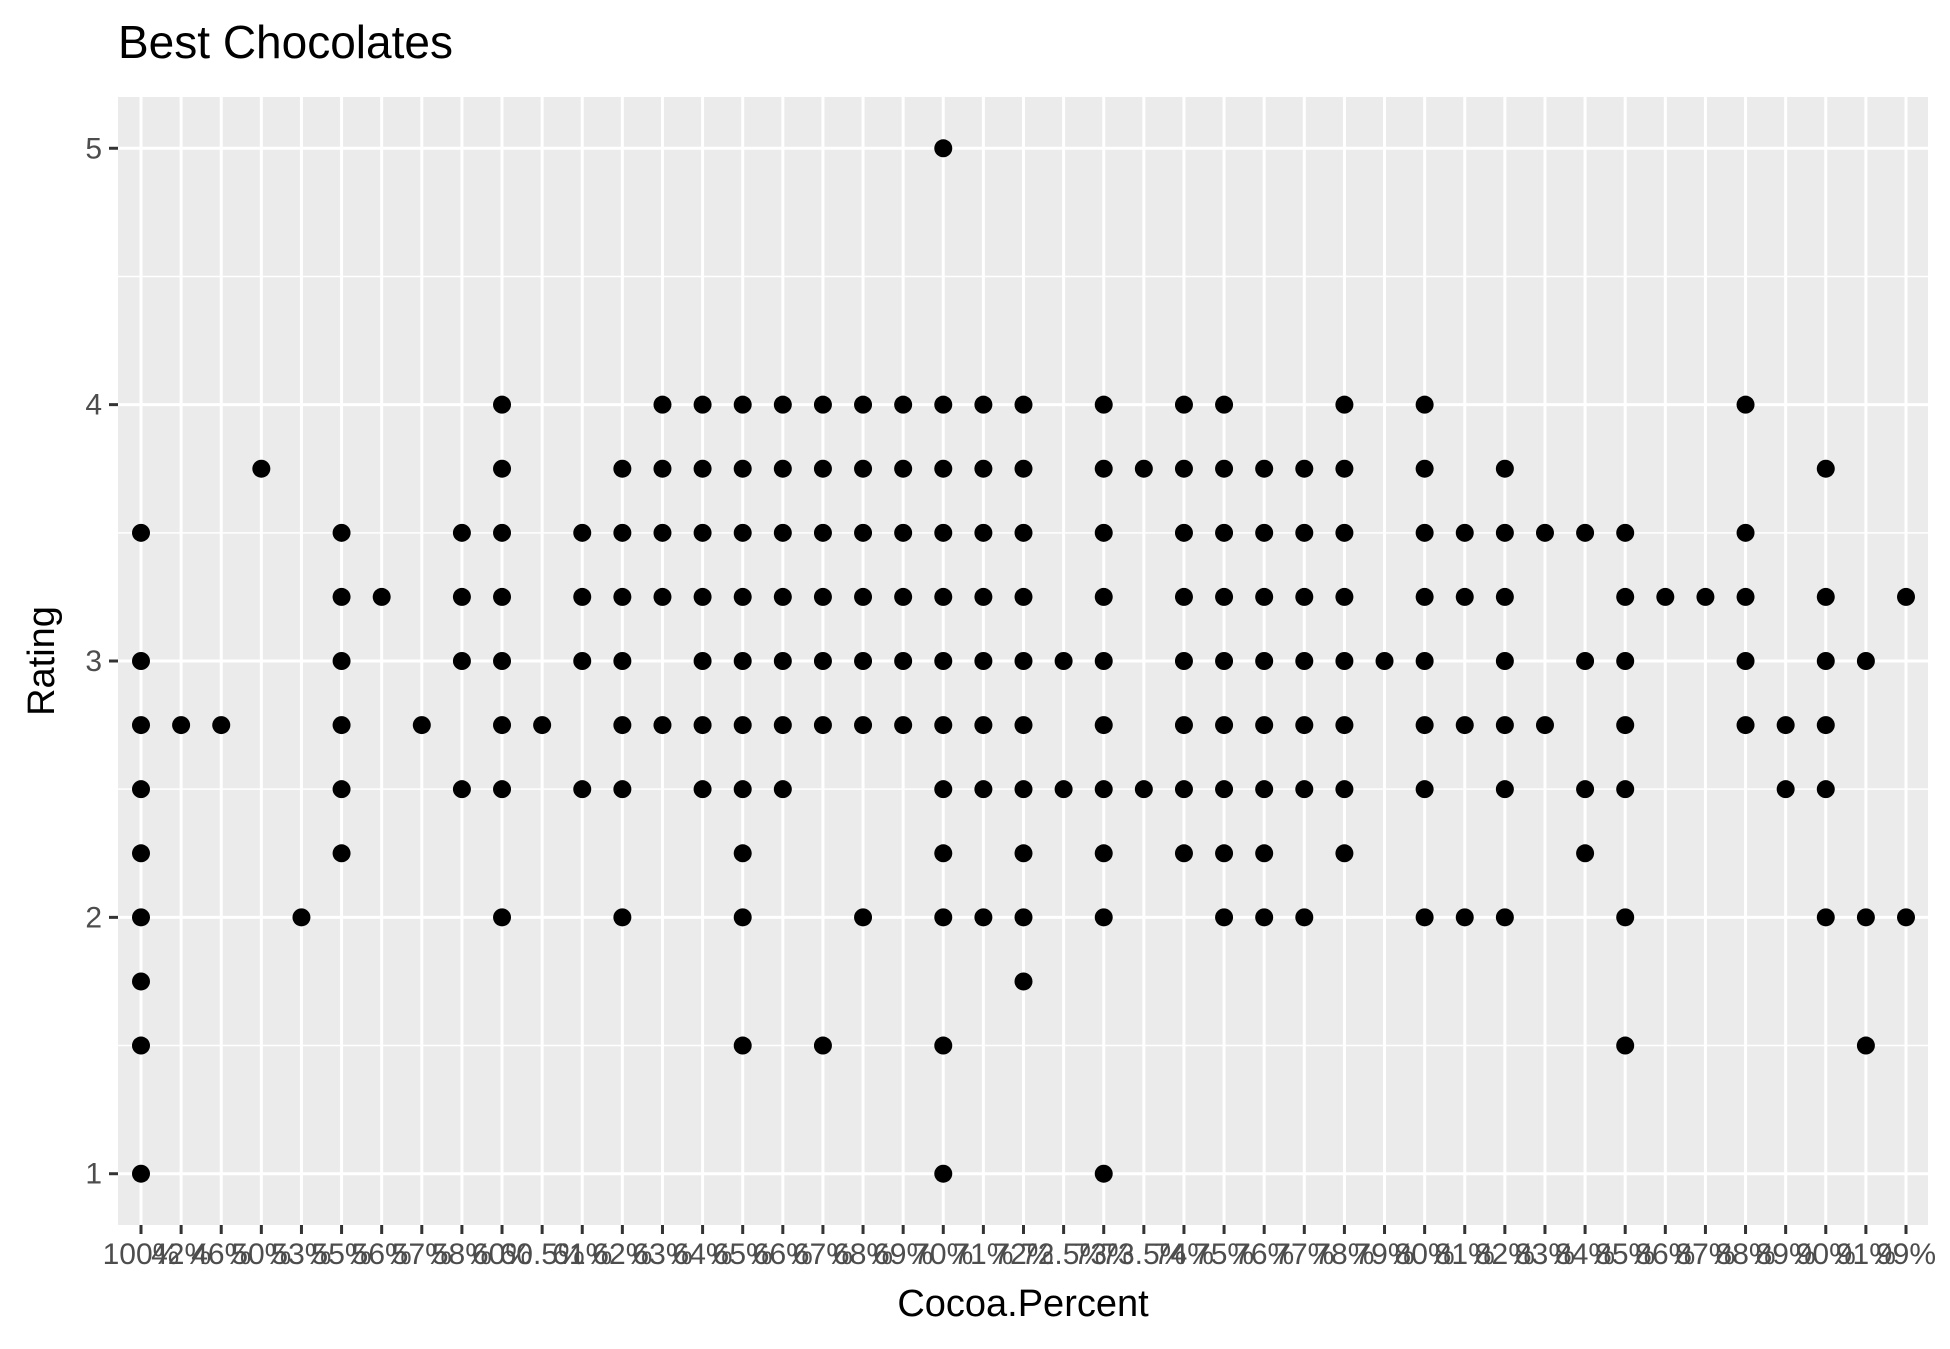 The width and height of the screenshot is (1950, 1349). Describe the element at coordinates (93, 917) in the screenshot. I see `y-tick-label: 2` at that location.